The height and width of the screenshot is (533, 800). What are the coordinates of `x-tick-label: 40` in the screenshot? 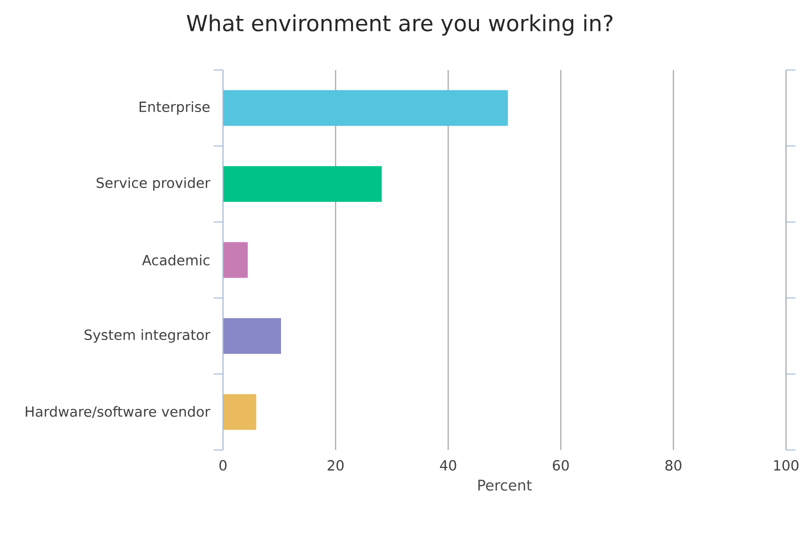 It's located at (448, 465).